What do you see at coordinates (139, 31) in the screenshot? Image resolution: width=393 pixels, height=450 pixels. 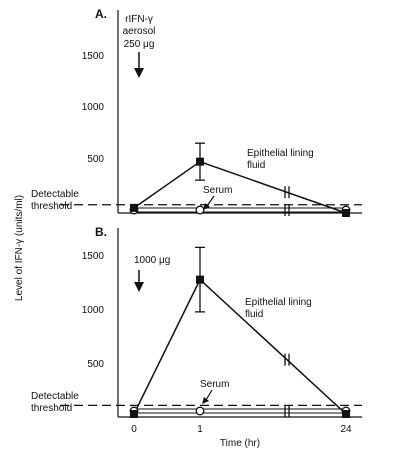 I see `panel-a-annotation-line-2: aerosol` at bounding box center [139, 31].